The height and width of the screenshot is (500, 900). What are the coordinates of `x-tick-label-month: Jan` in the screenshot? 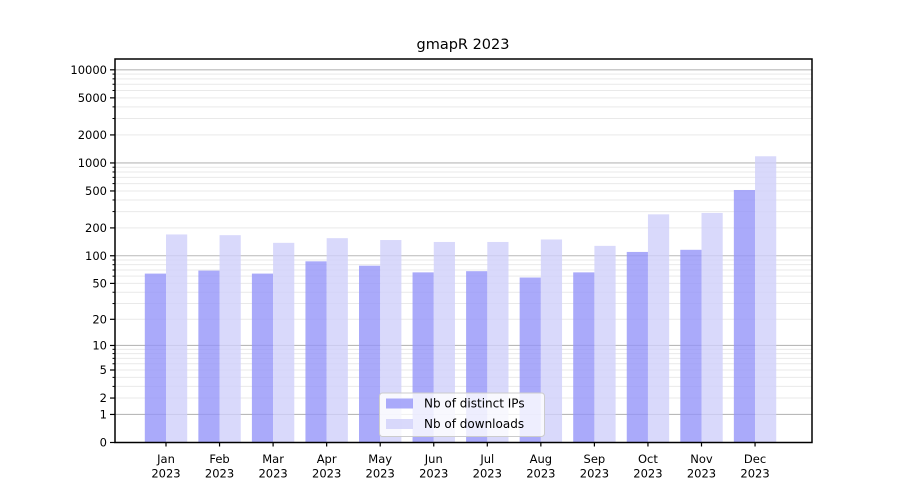 It's located at (165, 459).